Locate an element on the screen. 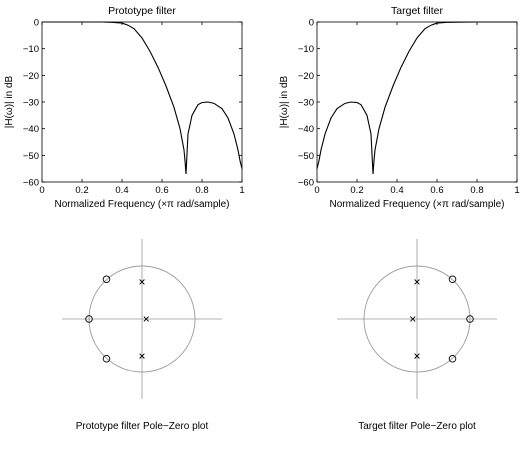  prototype-y-tick-label: −50 is located at coordinates (31, 156).